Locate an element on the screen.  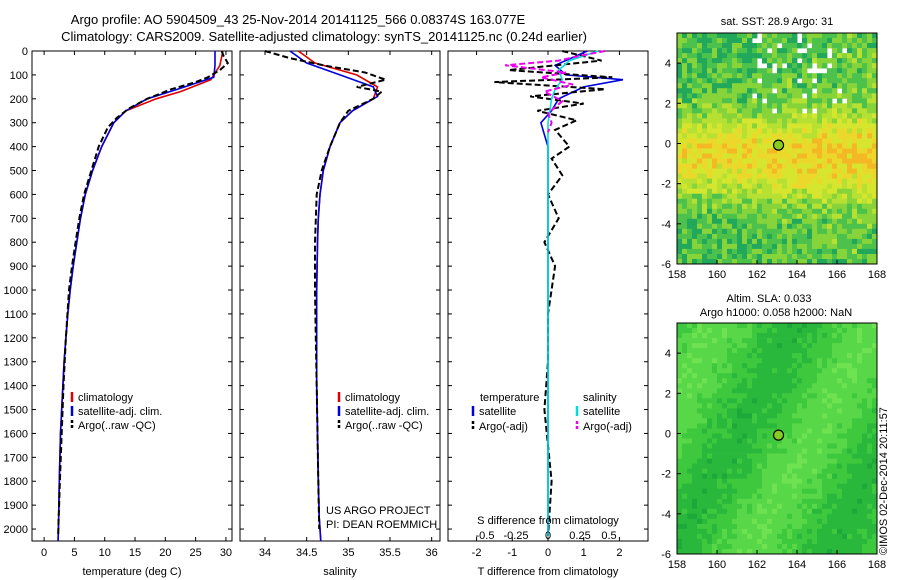
sst-map-cells is located at coordinates (777, 149).